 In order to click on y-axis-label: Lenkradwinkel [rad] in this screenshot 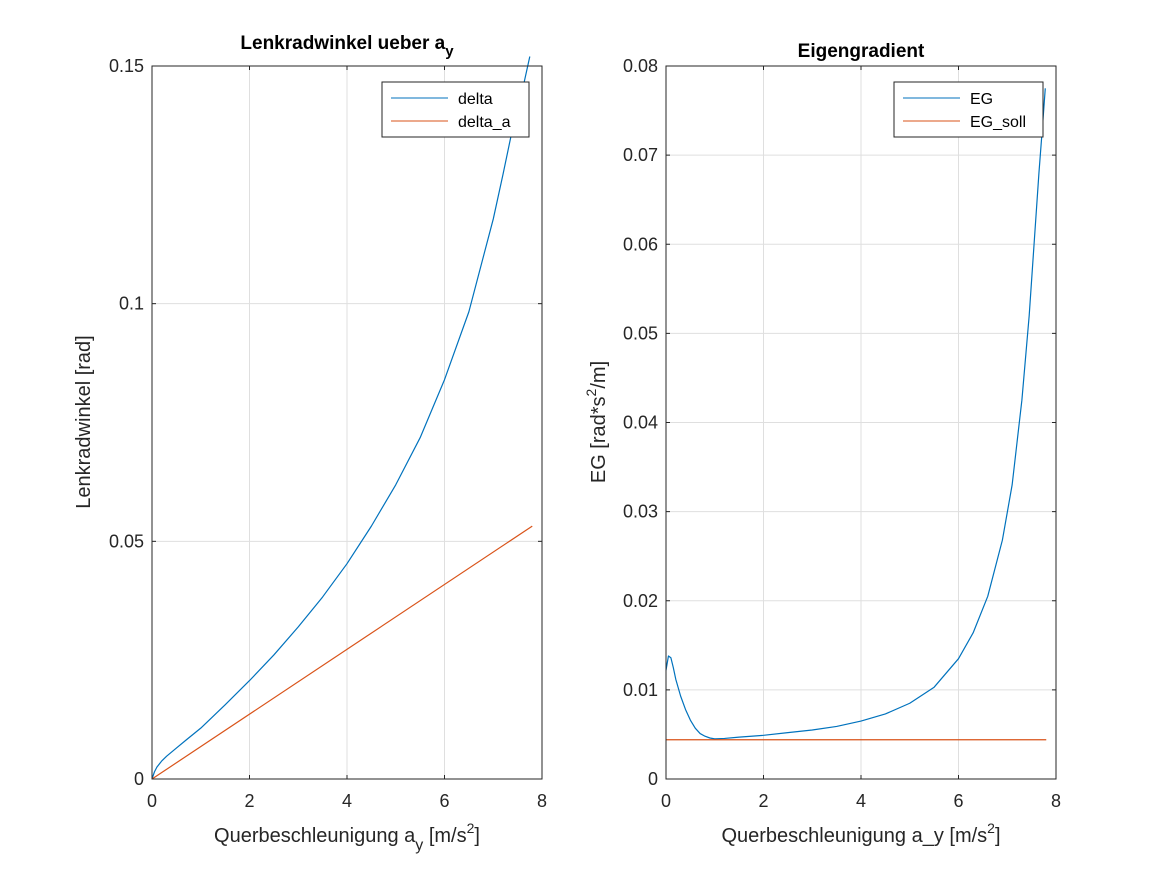, I will do `click(84, 421)`.